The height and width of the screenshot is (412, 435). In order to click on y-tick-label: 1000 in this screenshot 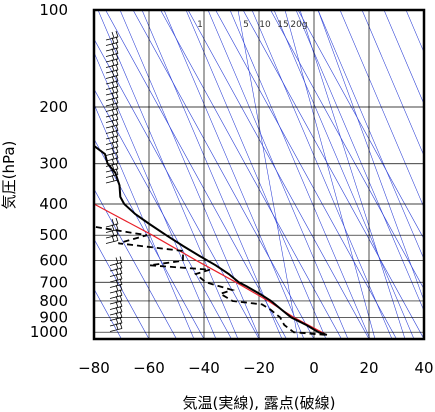, I will do `click(49, 332)`.